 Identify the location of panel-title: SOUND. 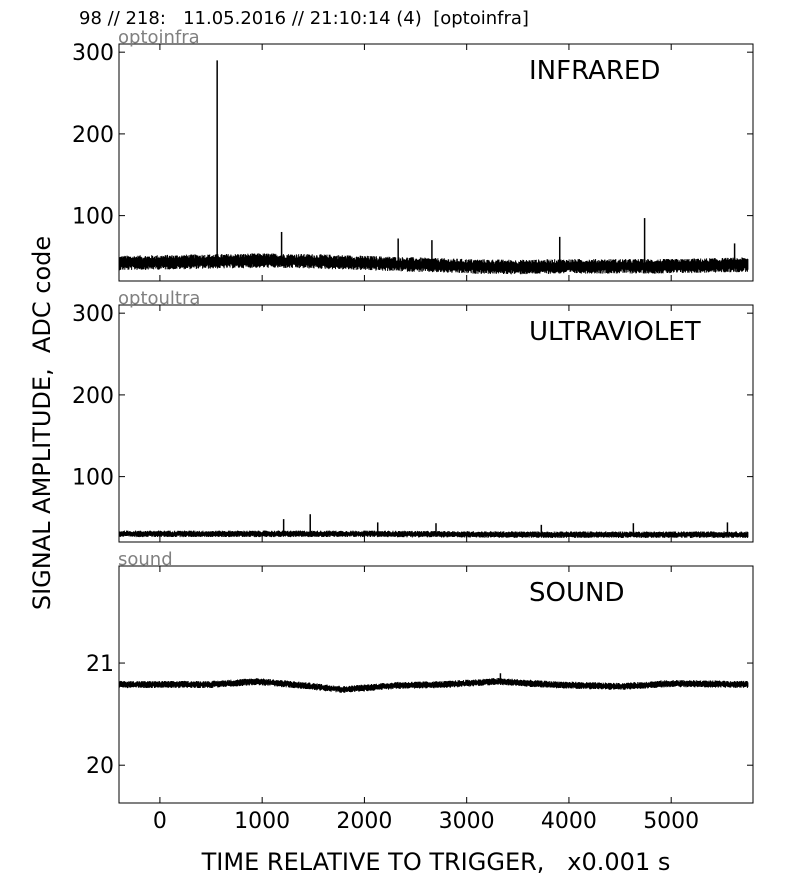
(576, 593).